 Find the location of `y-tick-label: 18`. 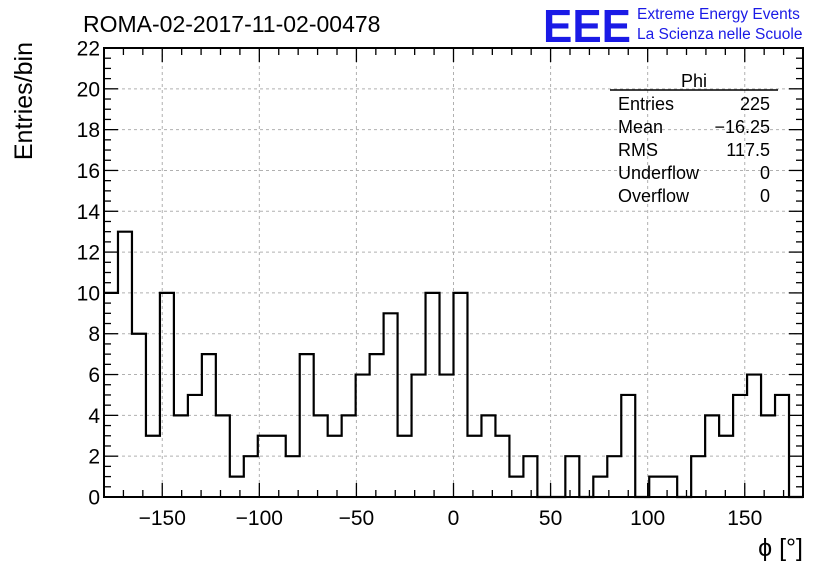

y-tick-label: 18 is located at coordinates (88, 130).